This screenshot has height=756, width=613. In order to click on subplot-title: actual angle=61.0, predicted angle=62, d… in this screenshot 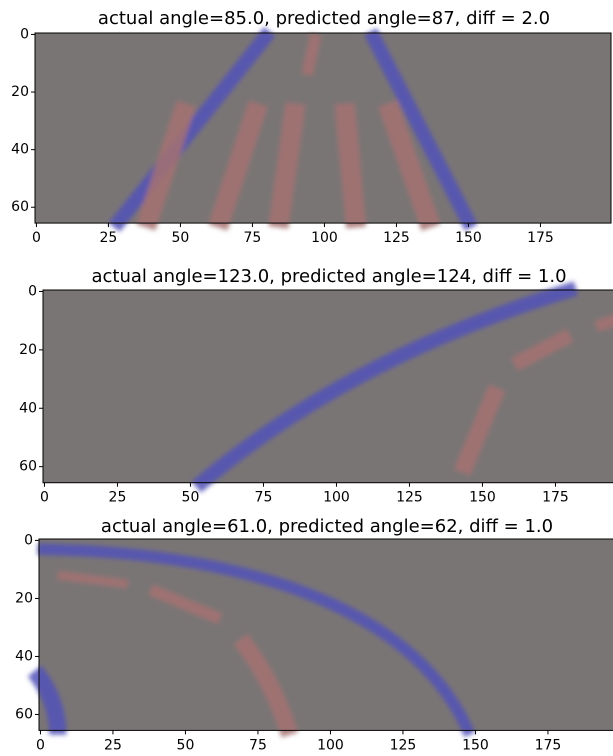, I will do `click(327, 526)`.